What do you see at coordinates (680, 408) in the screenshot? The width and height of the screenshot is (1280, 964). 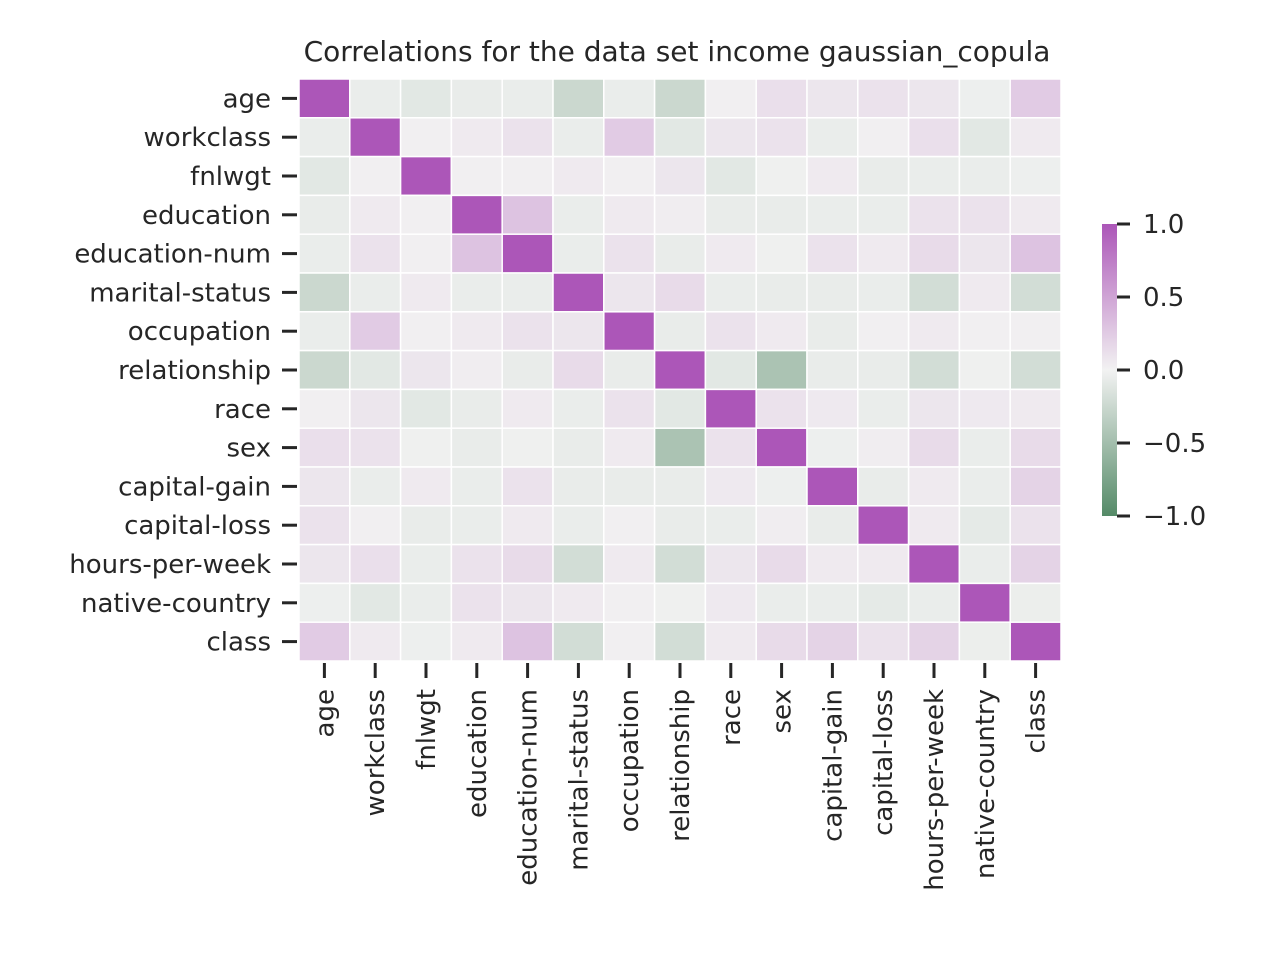 I see `heatmap-cell-race-relationship` at bounding box center [680, 408].